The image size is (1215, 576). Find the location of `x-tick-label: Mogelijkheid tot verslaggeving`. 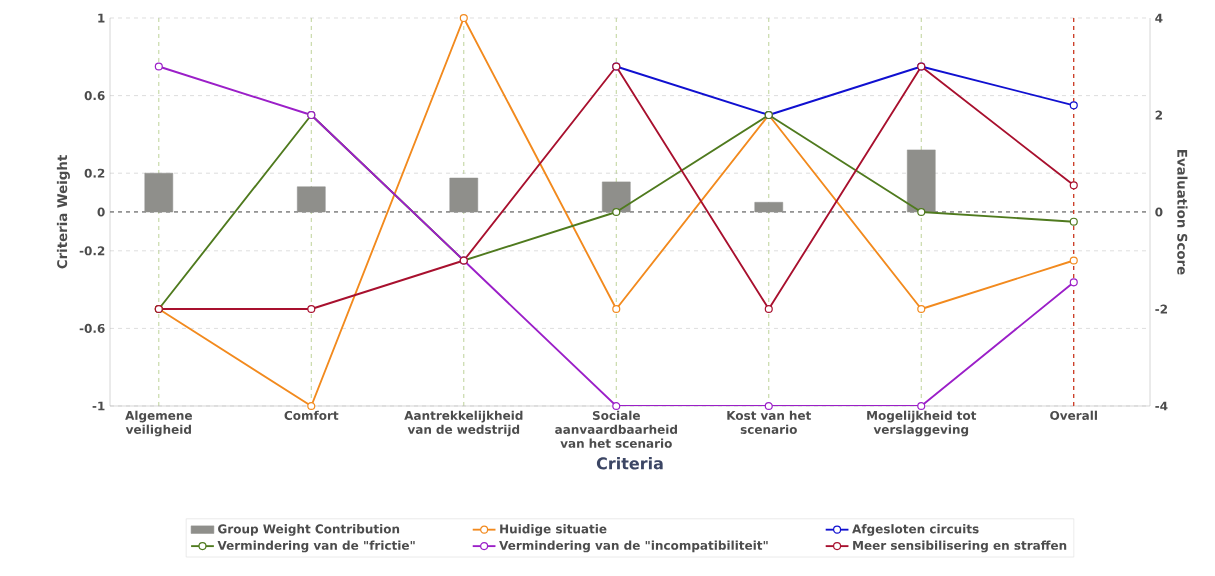

x-tick-label: Mogelijkheid tot verslaggeving is located at coordinates (922, 423).